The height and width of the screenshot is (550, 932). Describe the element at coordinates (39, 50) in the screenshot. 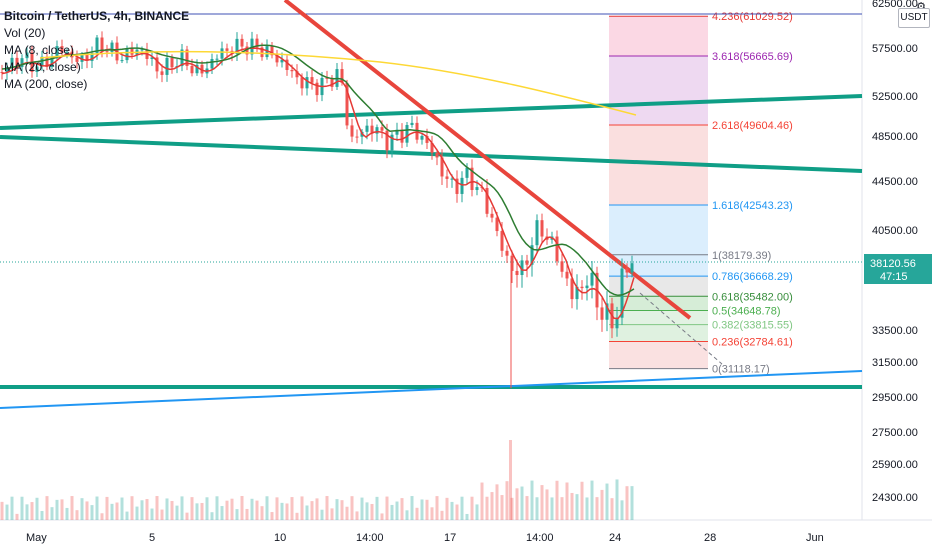

I see `legend-ma8: MA (8, close)` at that location.